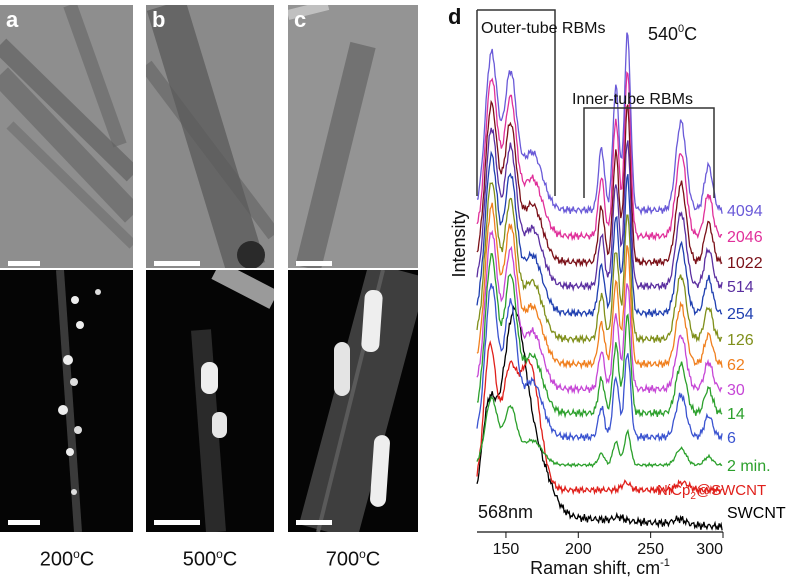 The height and width of the screenshot is (581, 800). Describe the element at coordinates (736, 390) in the screenshot. I see `series-label-5: 30` at that location.